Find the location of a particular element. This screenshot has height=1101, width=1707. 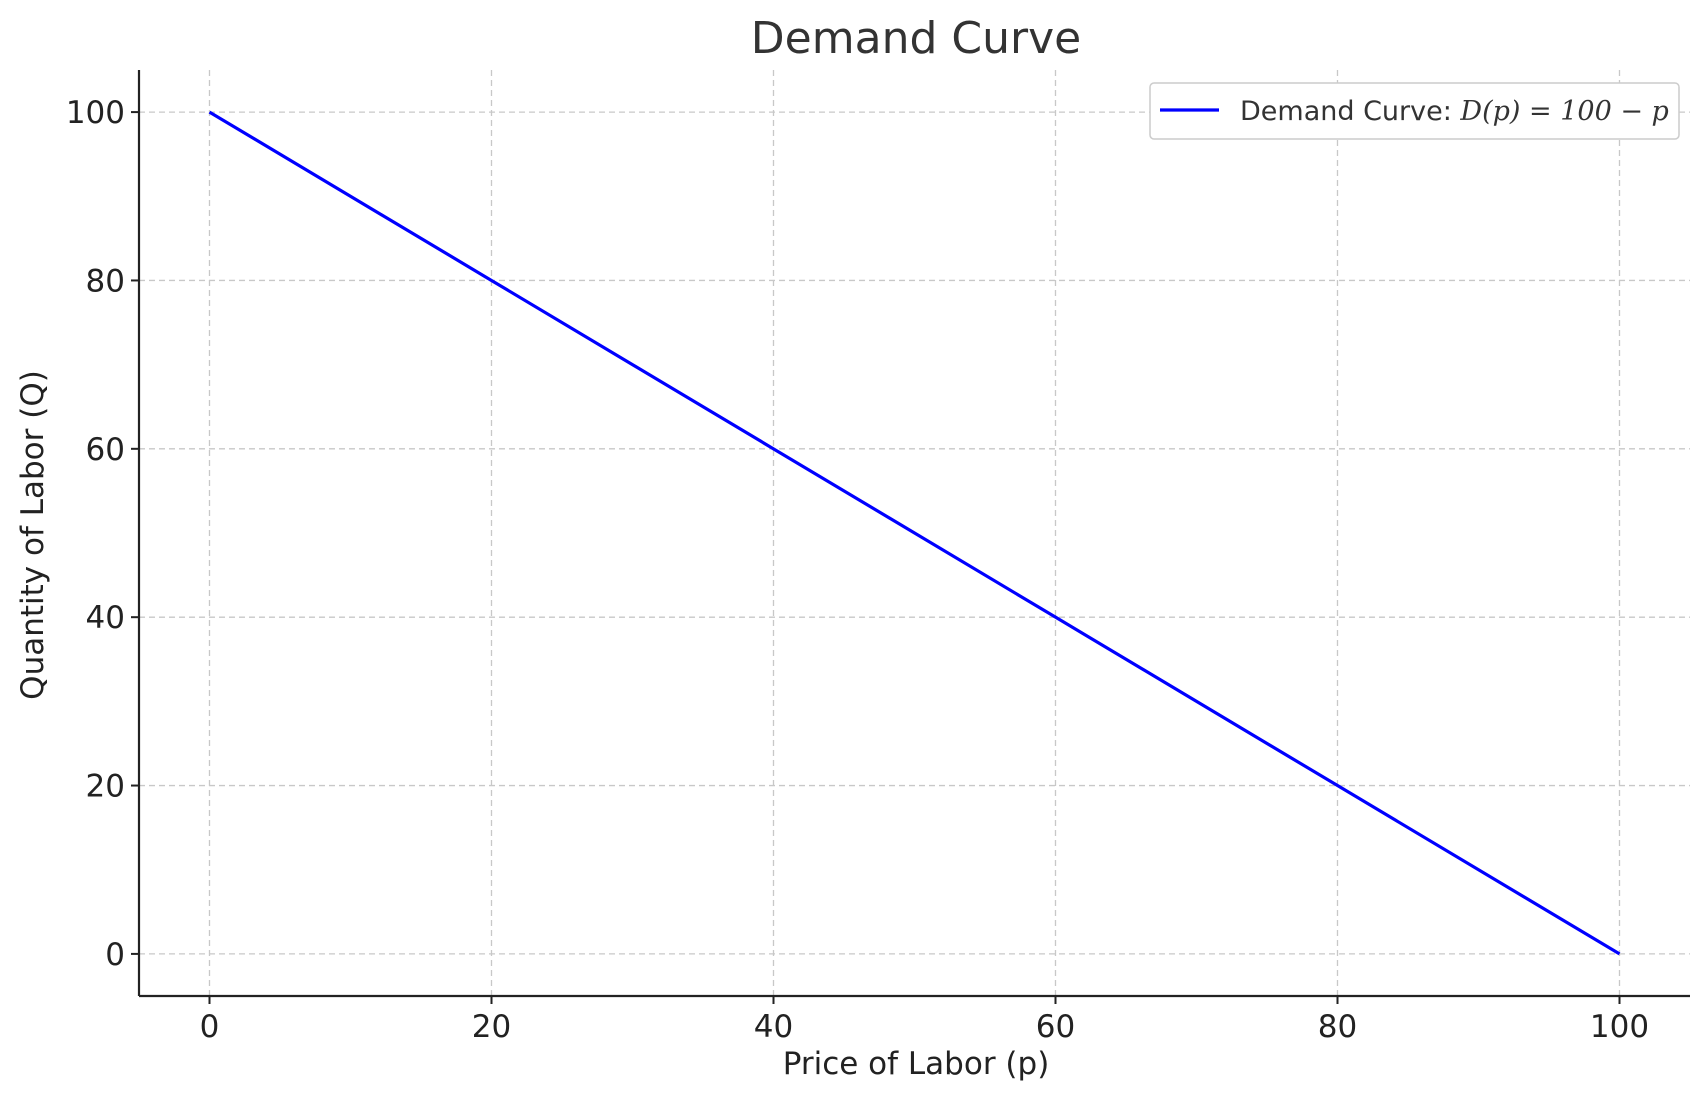

x-tick-label: 80 is located at coordinates (1337, 1027).